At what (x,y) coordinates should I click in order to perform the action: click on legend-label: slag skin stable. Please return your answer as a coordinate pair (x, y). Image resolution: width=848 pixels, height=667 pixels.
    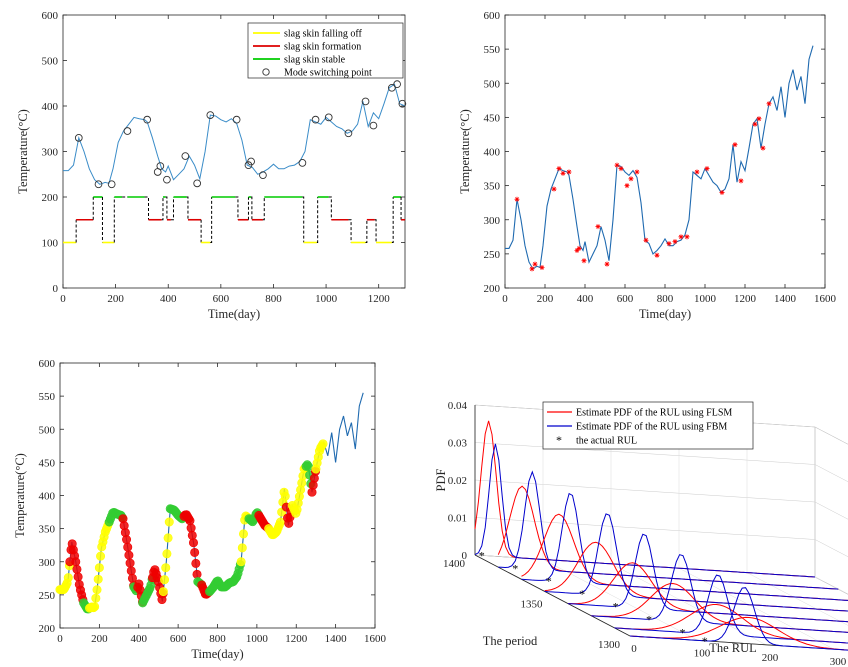
    Looking at the image, I should click on (315, 60).